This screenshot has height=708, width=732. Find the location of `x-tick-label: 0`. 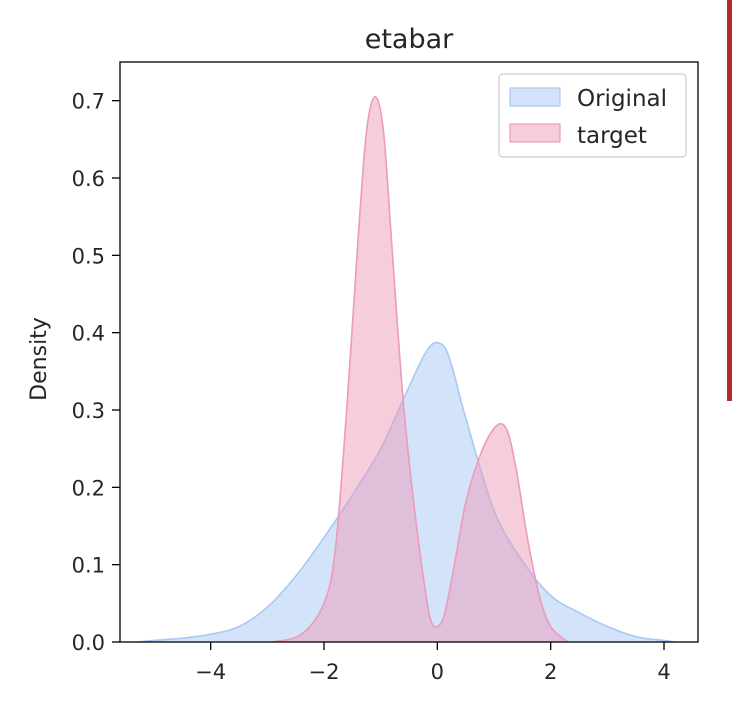

x-tick-label: 0 is located at coordinates (437, 672).